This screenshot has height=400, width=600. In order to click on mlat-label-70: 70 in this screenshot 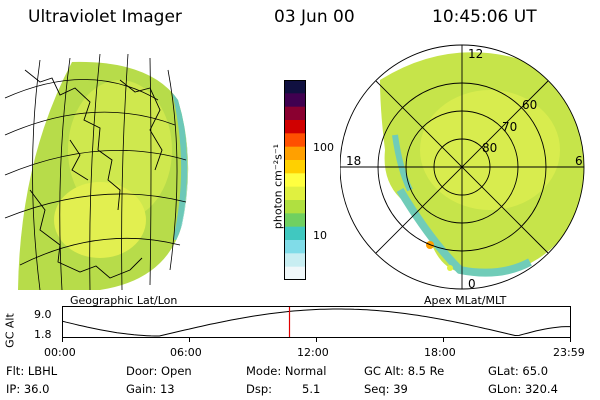, I will do `click(509, 127)`.